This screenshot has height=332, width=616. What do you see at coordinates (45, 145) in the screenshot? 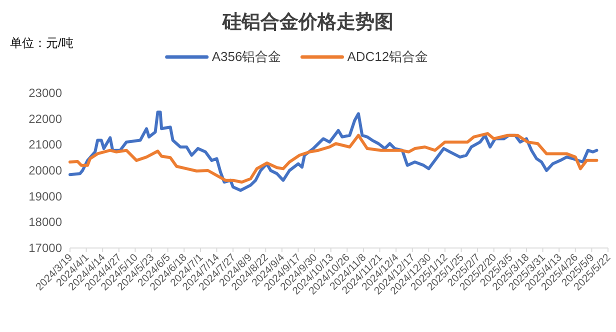
I see `y-tick-label: 21000` at bounding box center [45, 145].